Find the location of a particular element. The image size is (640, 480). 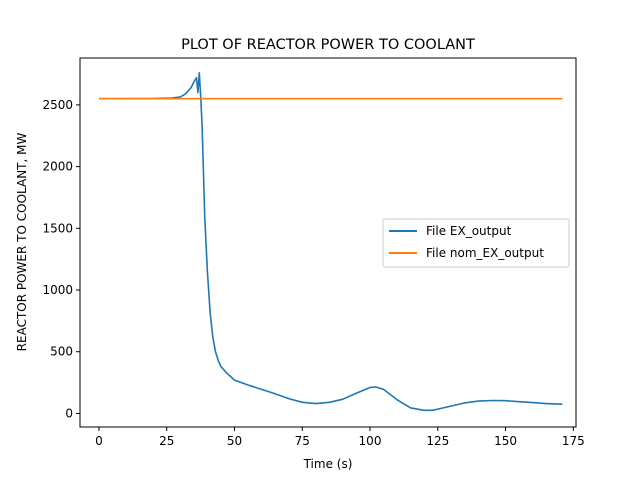

x-tick-label: 100 is located at coordinates (370, 441).